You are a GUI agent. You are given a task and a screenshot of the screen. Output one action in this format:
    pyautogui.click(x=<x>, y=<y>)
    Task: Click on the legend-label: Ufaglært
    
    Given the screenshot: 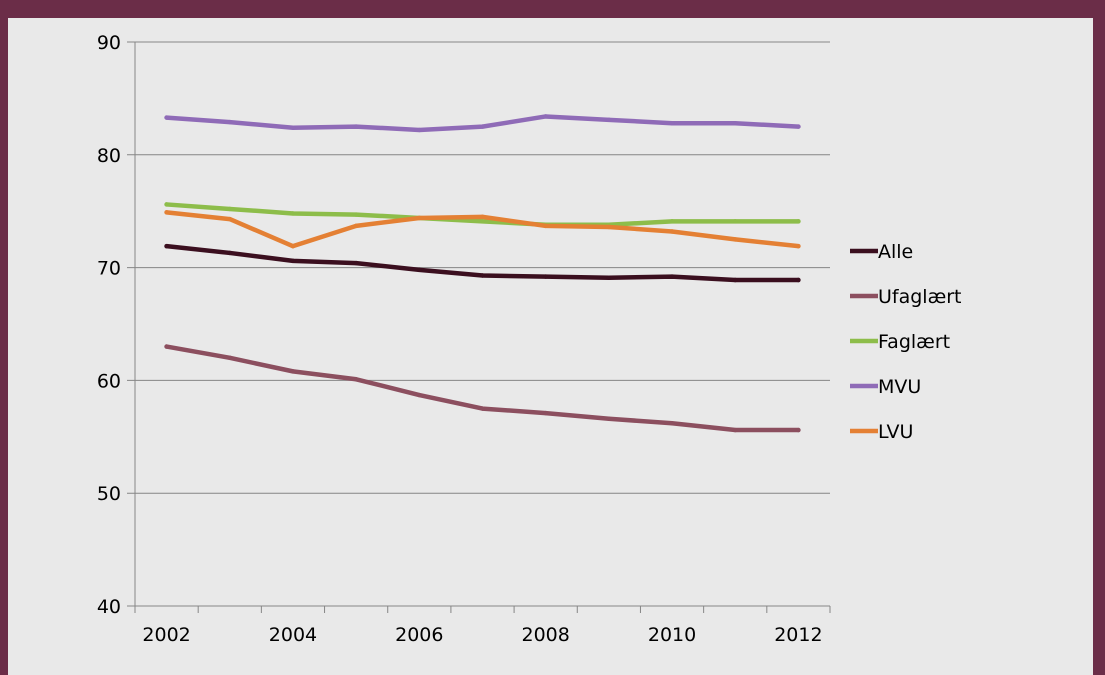 What is the action you would take?
    pyautogui.click(x=920, y=297)
    